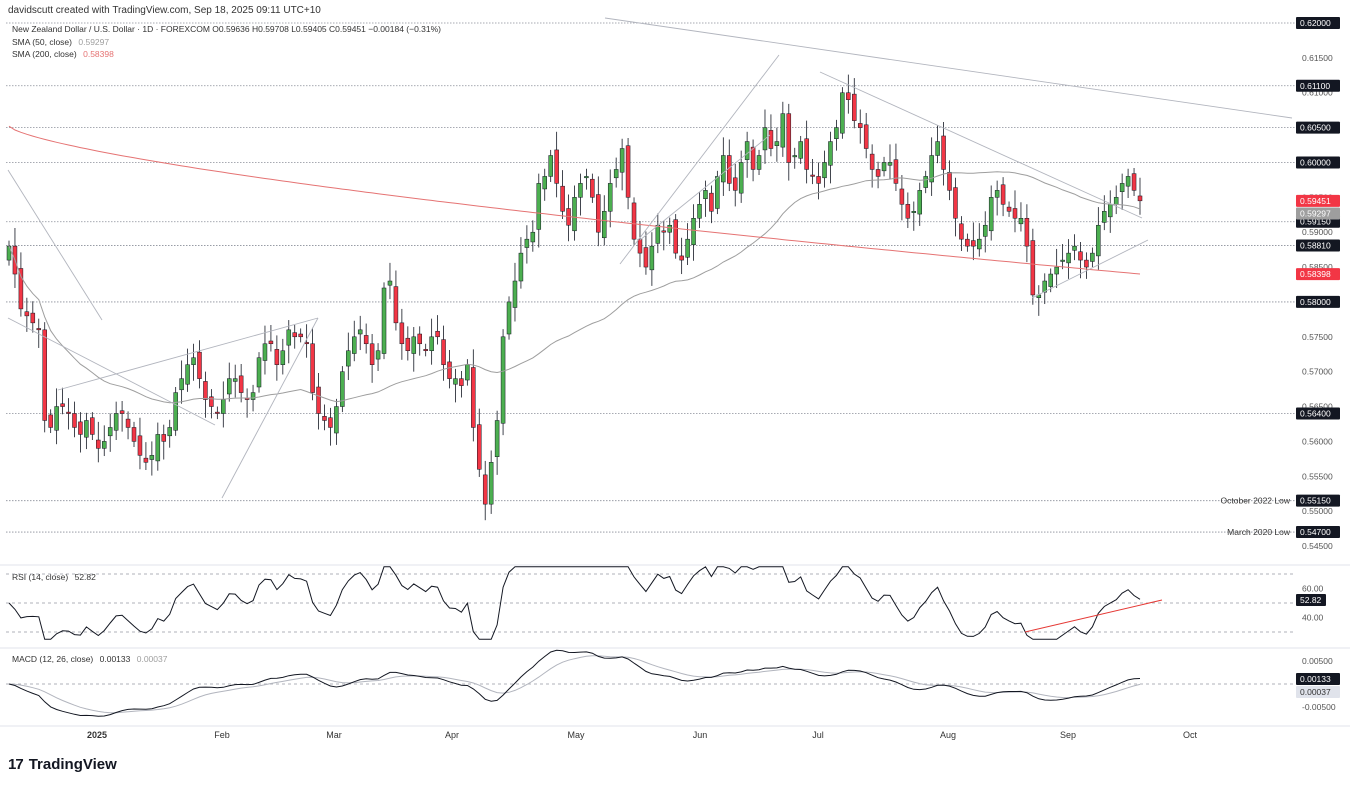  I want to click on level-tag-text: 0.54700, so click(1315, 532).